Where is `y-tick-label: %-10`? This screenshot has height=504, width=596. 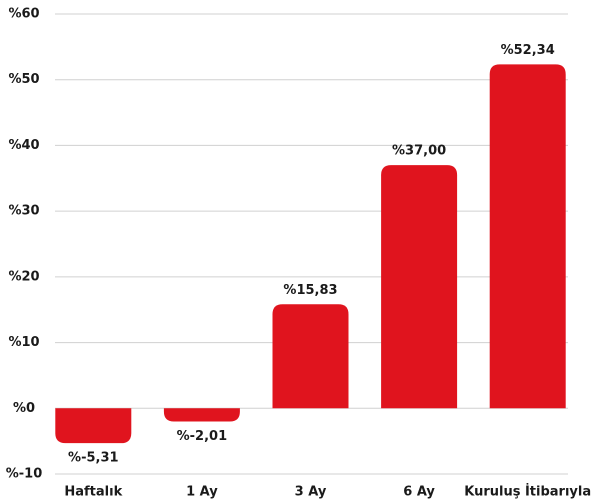 y-tick-label: %-10 is located at coordinates (24, 474).